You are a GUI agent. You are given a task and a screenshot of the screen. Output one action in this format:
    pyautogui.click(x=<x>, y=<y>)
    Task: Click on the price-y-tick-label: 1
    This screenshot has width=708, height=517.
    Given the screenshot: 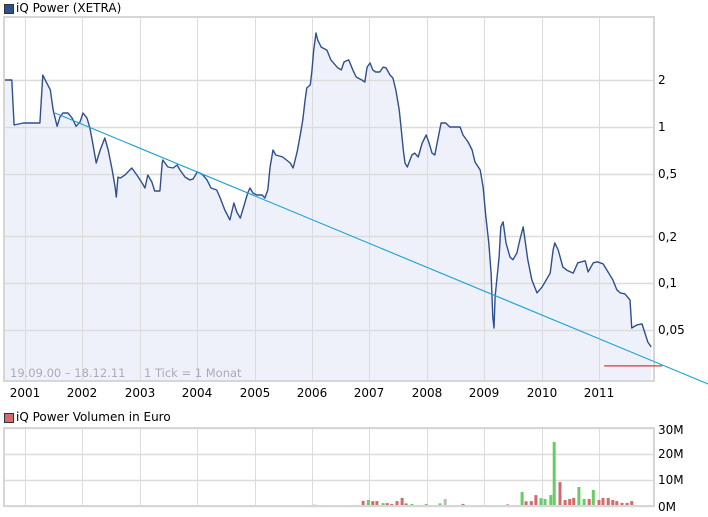 What is the action you would take?
    pyautogui.click(x=662, y=127)
    